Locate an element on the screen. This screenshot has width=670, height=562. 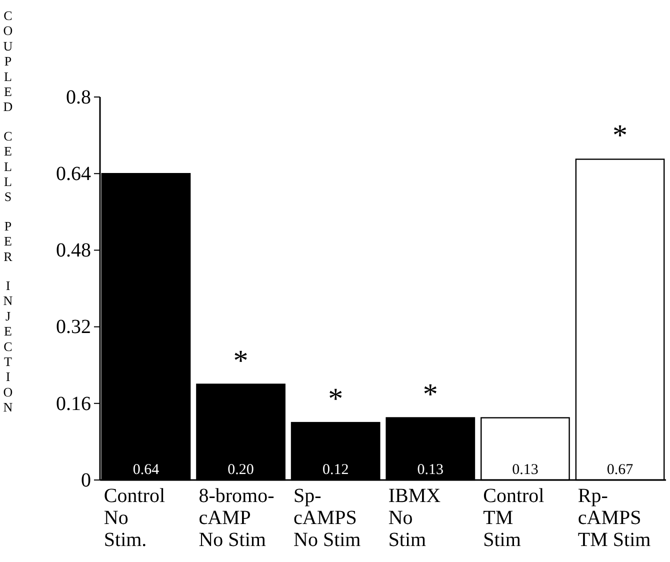
y-tick-label: 0.8 is located at coordinates (78, 97).